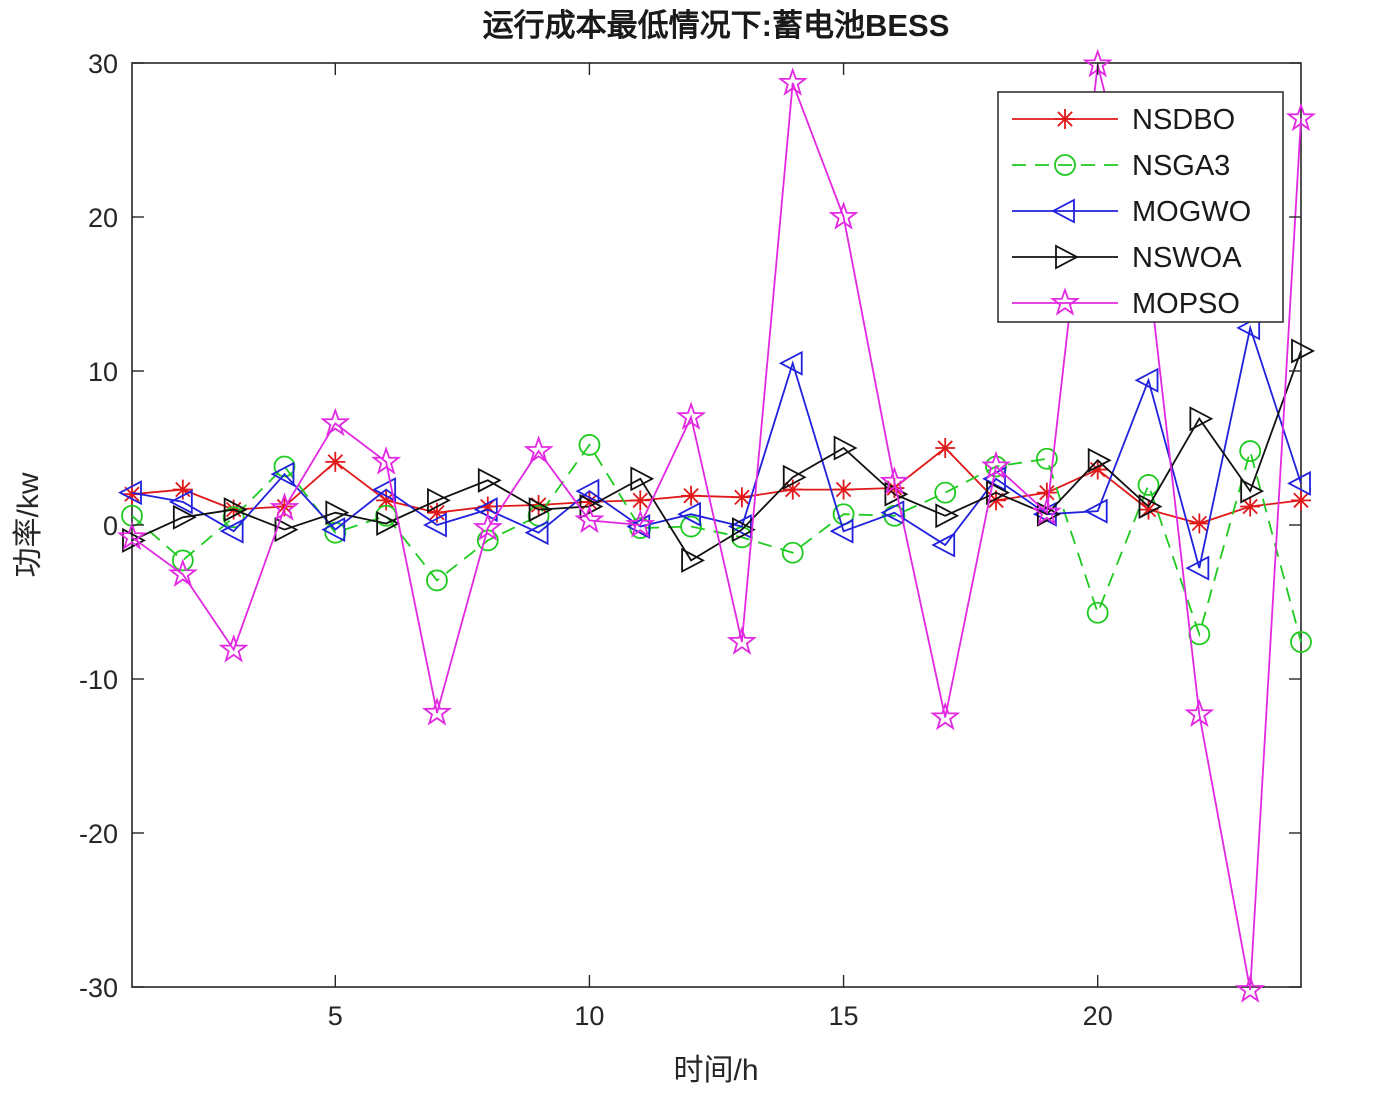 This screenshot has height=1113, width=1400. Describe the element at coordinates (716, 25) in the screenshot. I see `chart-title: 运行成本最低情况下:蓄电池BESS` at that location.